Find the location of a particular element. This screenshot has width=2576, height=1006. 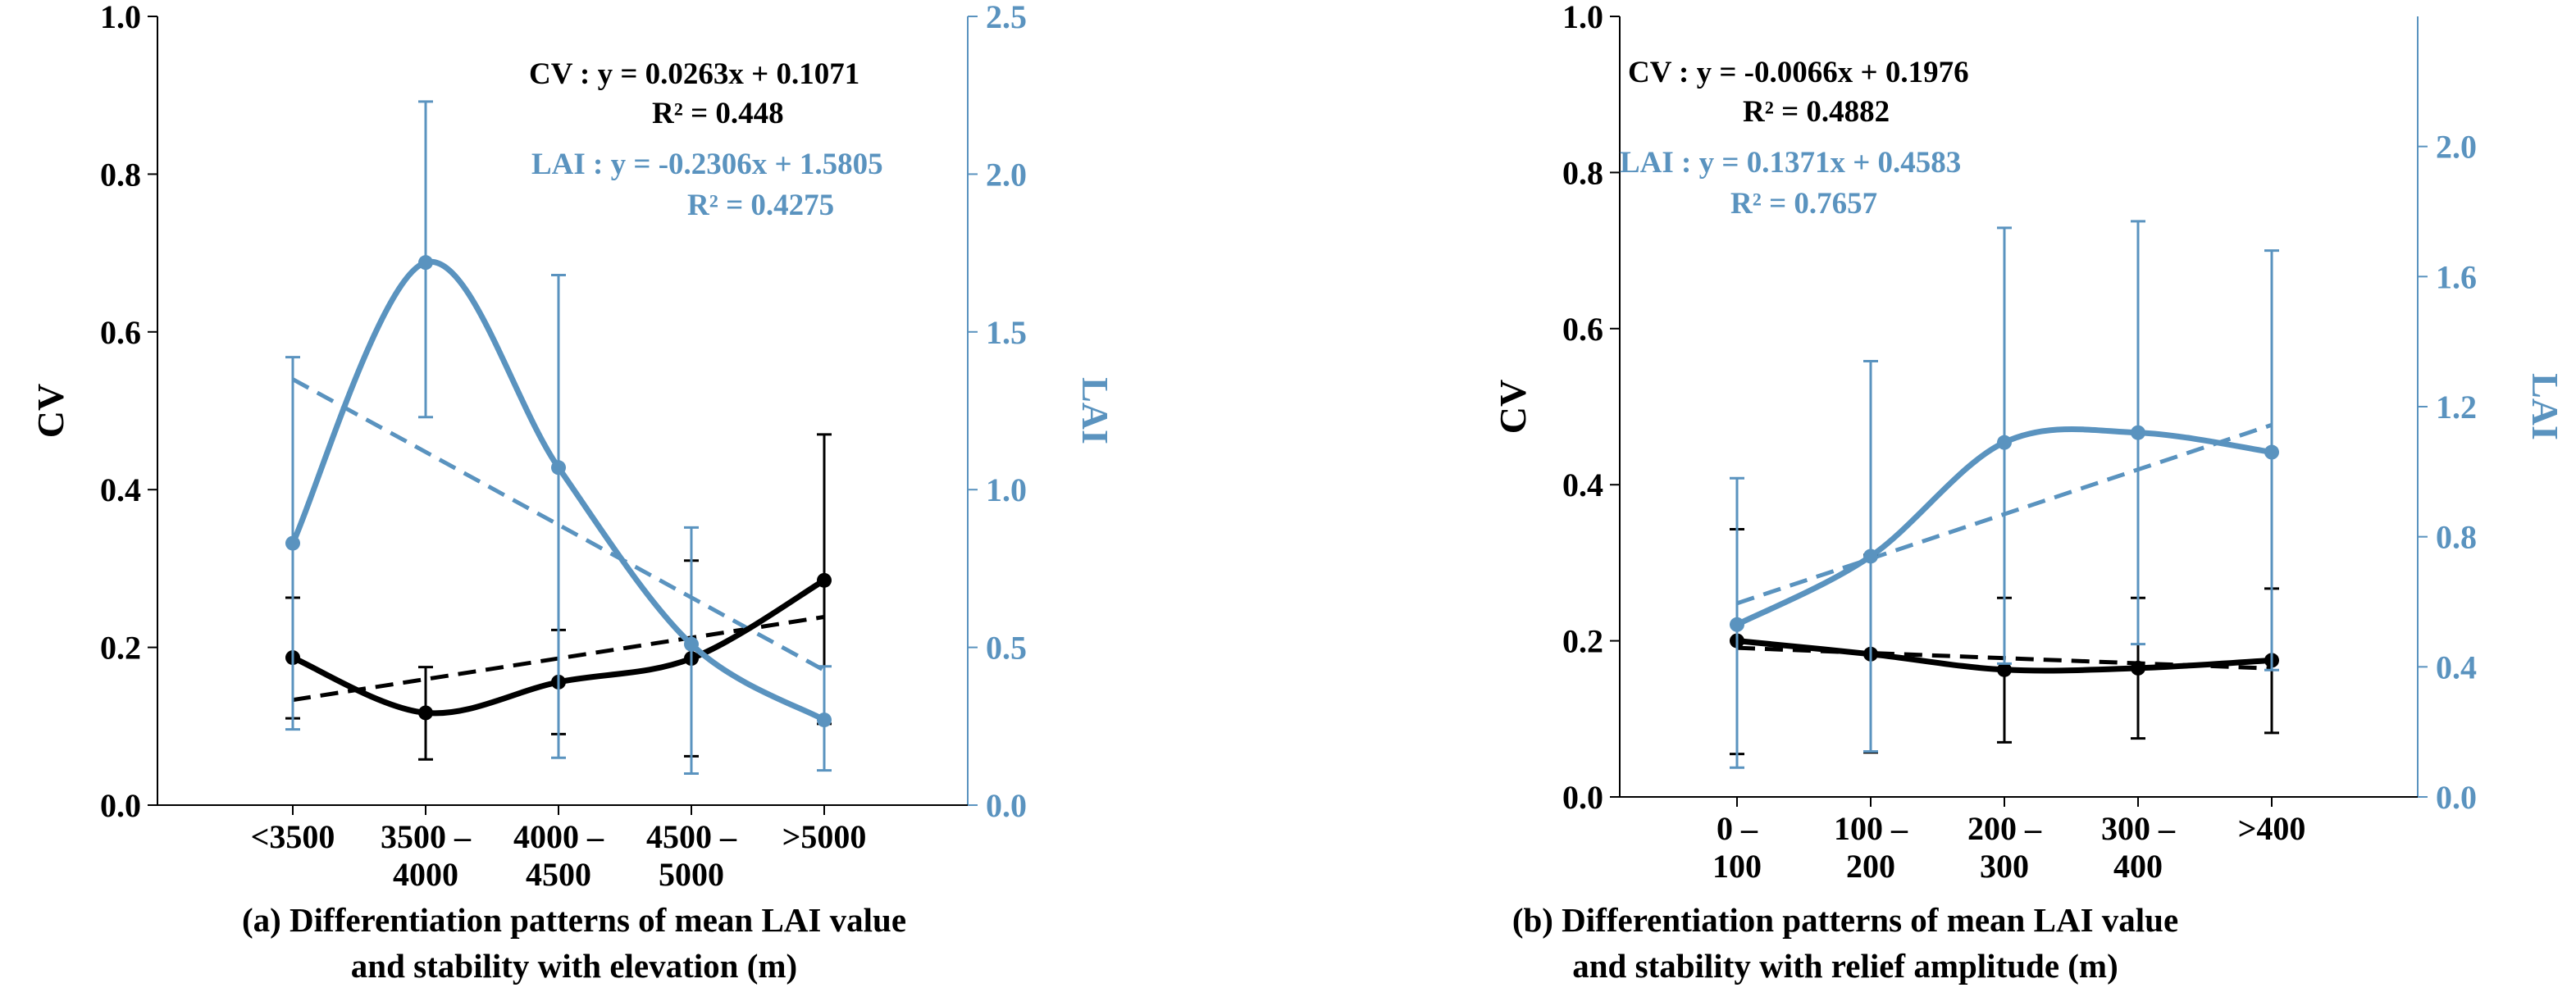

lai-trendline is located at coordinates (558, 524).